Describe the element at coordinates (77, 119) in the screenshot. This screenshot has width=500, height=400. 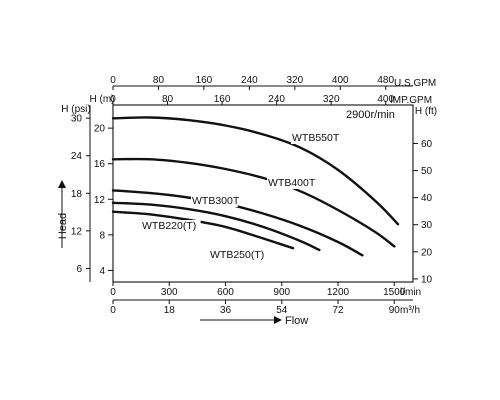
I see `head-psi-tick-label: 30` at that location.